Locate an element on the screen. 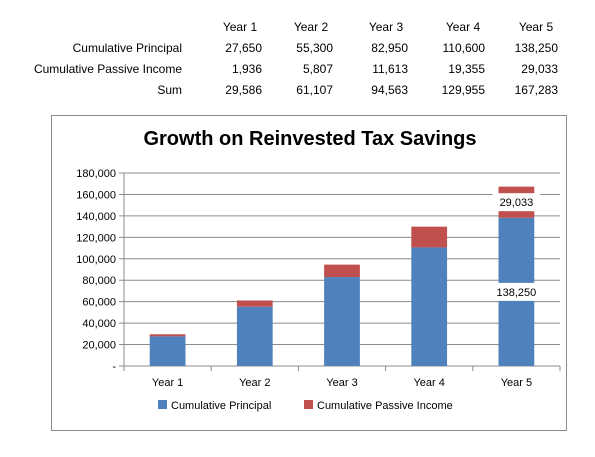  y-tick-label: 60,000 is located at coordinates (99, 303).